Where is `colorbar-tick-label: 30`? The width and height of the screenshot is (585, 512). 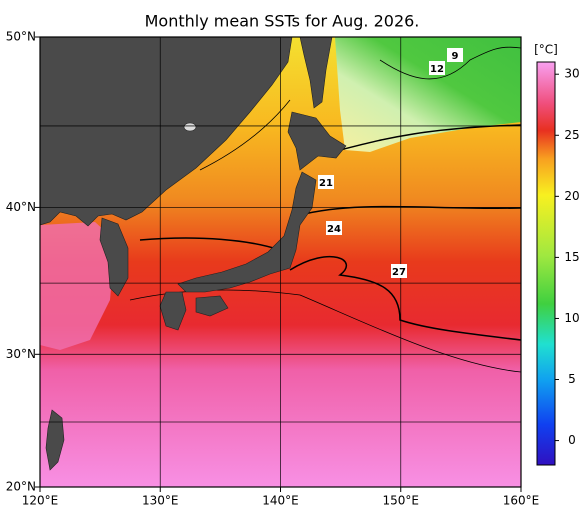
colorbar-tick-label: 30 is located at coordinates (571, 74).